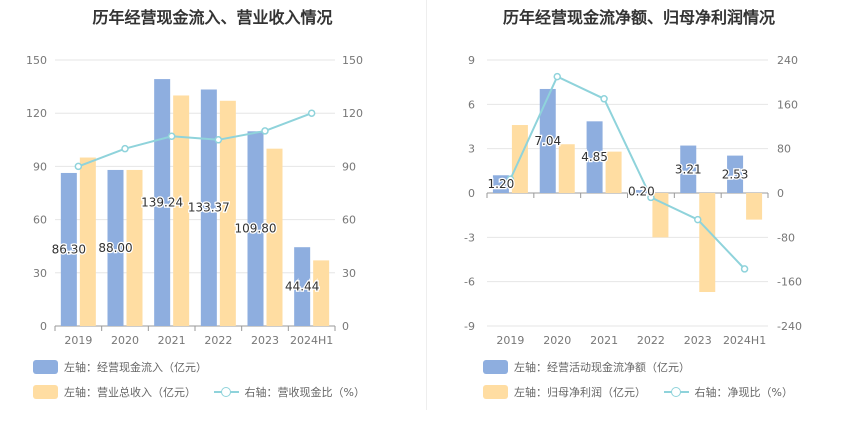 The height and width of the screenshot is (437, 850). Describe the element at coordinates (786, 237) in the screenshot. I see `y-right-tick-label: -80` at that location.